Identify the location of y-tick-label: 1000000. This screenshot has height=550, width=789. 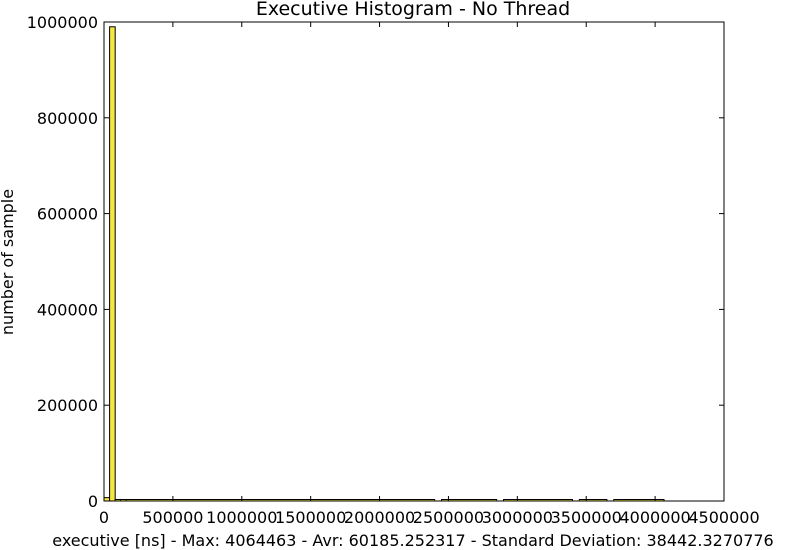
(62, 22).